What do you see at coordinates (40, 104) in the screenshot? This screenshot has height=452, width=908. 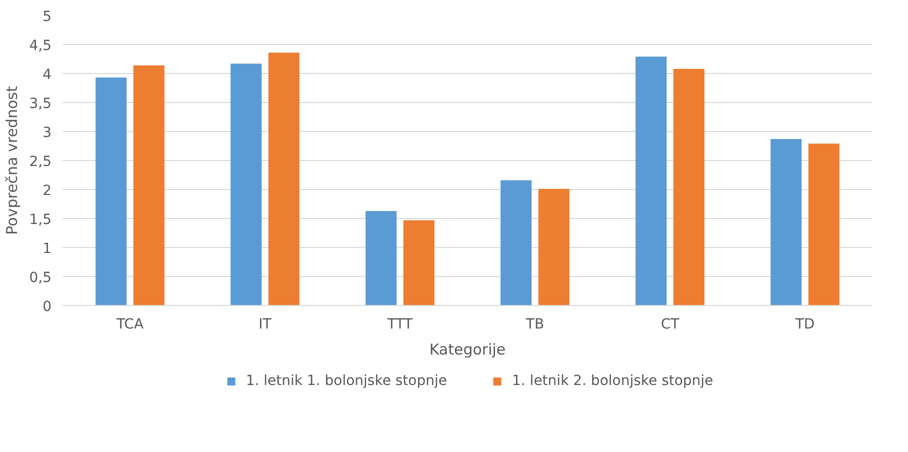 I see `y-tick-label: 3,5` at bounding box center [40, 104].